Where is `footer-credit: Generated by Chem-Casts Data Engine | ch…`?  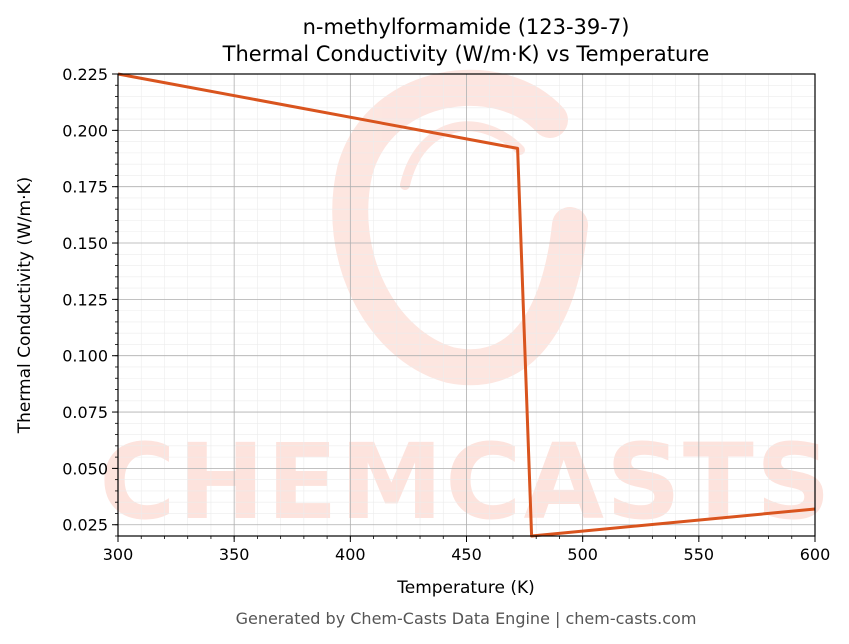
footer-credit: Generated by Chem-Casts Data Engine | ch… is located at coordinates (466, 618).